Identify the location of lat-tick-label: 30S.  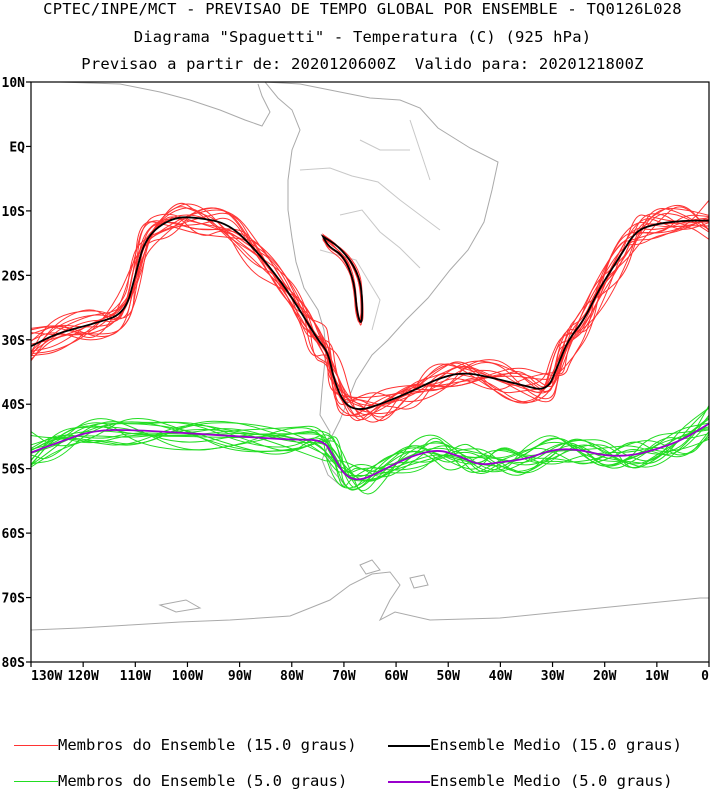
(14, 341).